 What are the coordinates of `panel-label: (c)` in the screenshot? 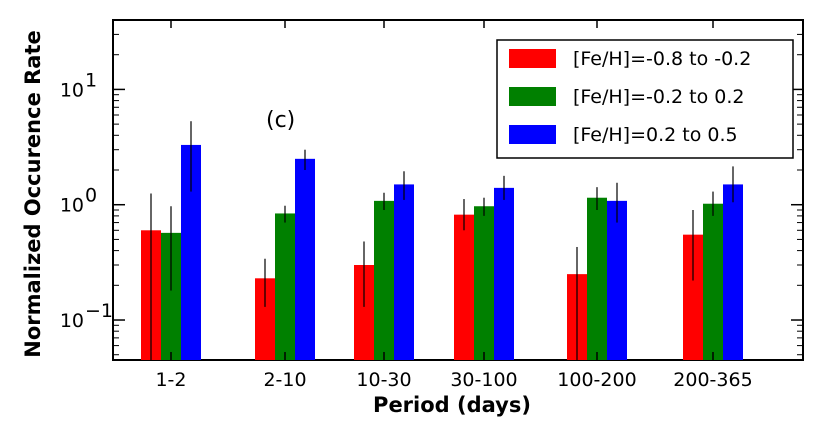 It's located at (280, 120).